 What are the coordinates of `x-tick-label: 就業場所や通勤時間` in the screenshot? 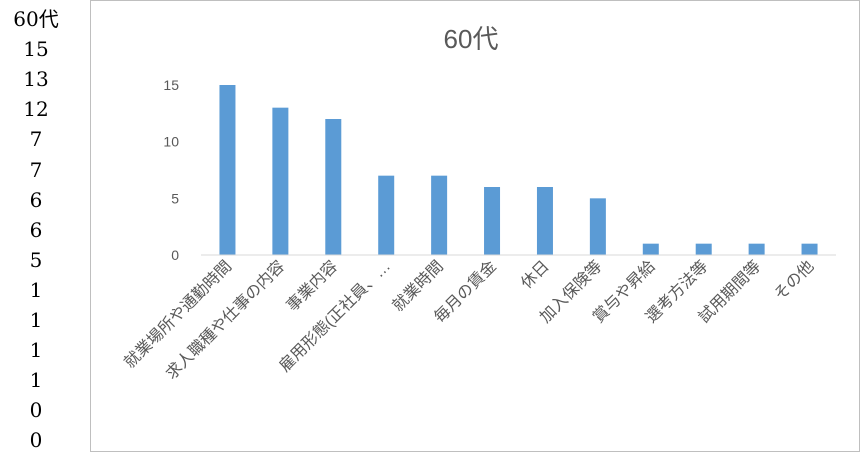 It's located at (178, 314).